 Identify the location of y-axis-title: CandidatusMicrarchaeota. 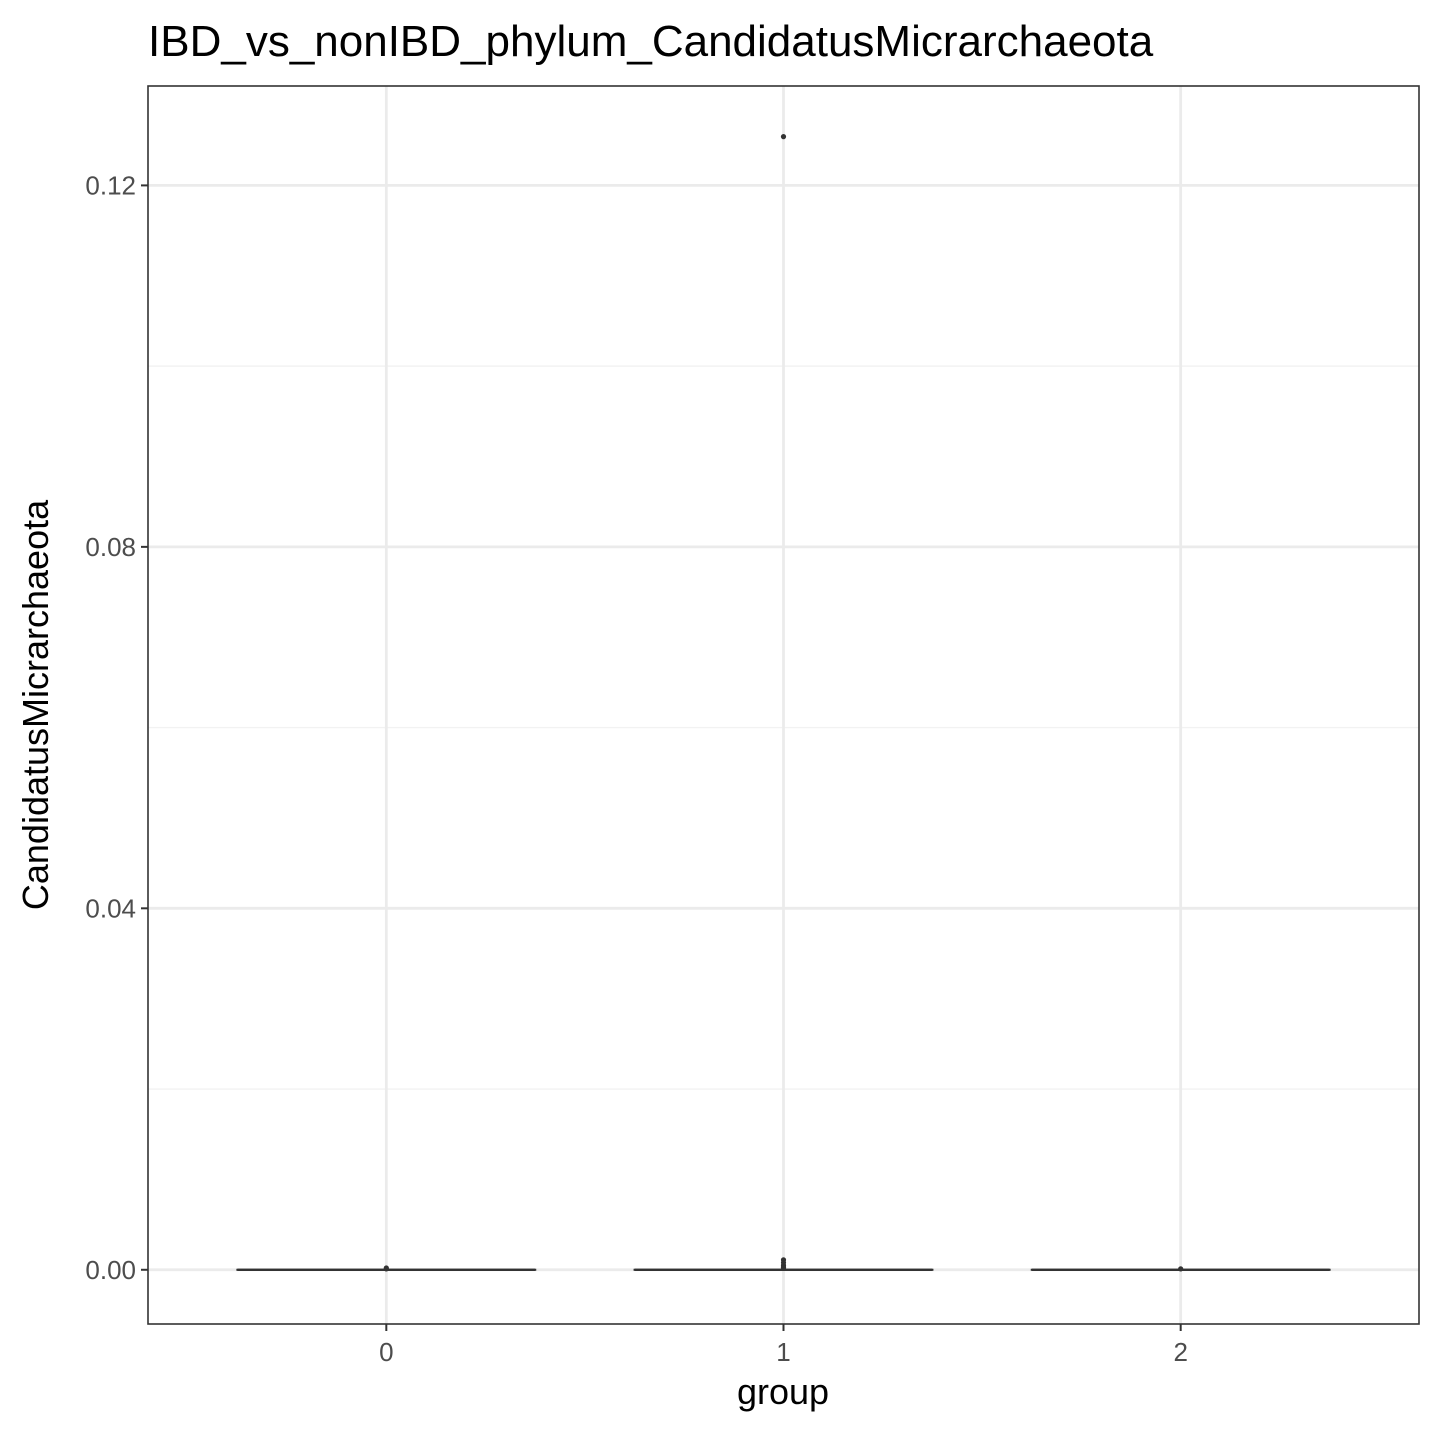
(35, 704).